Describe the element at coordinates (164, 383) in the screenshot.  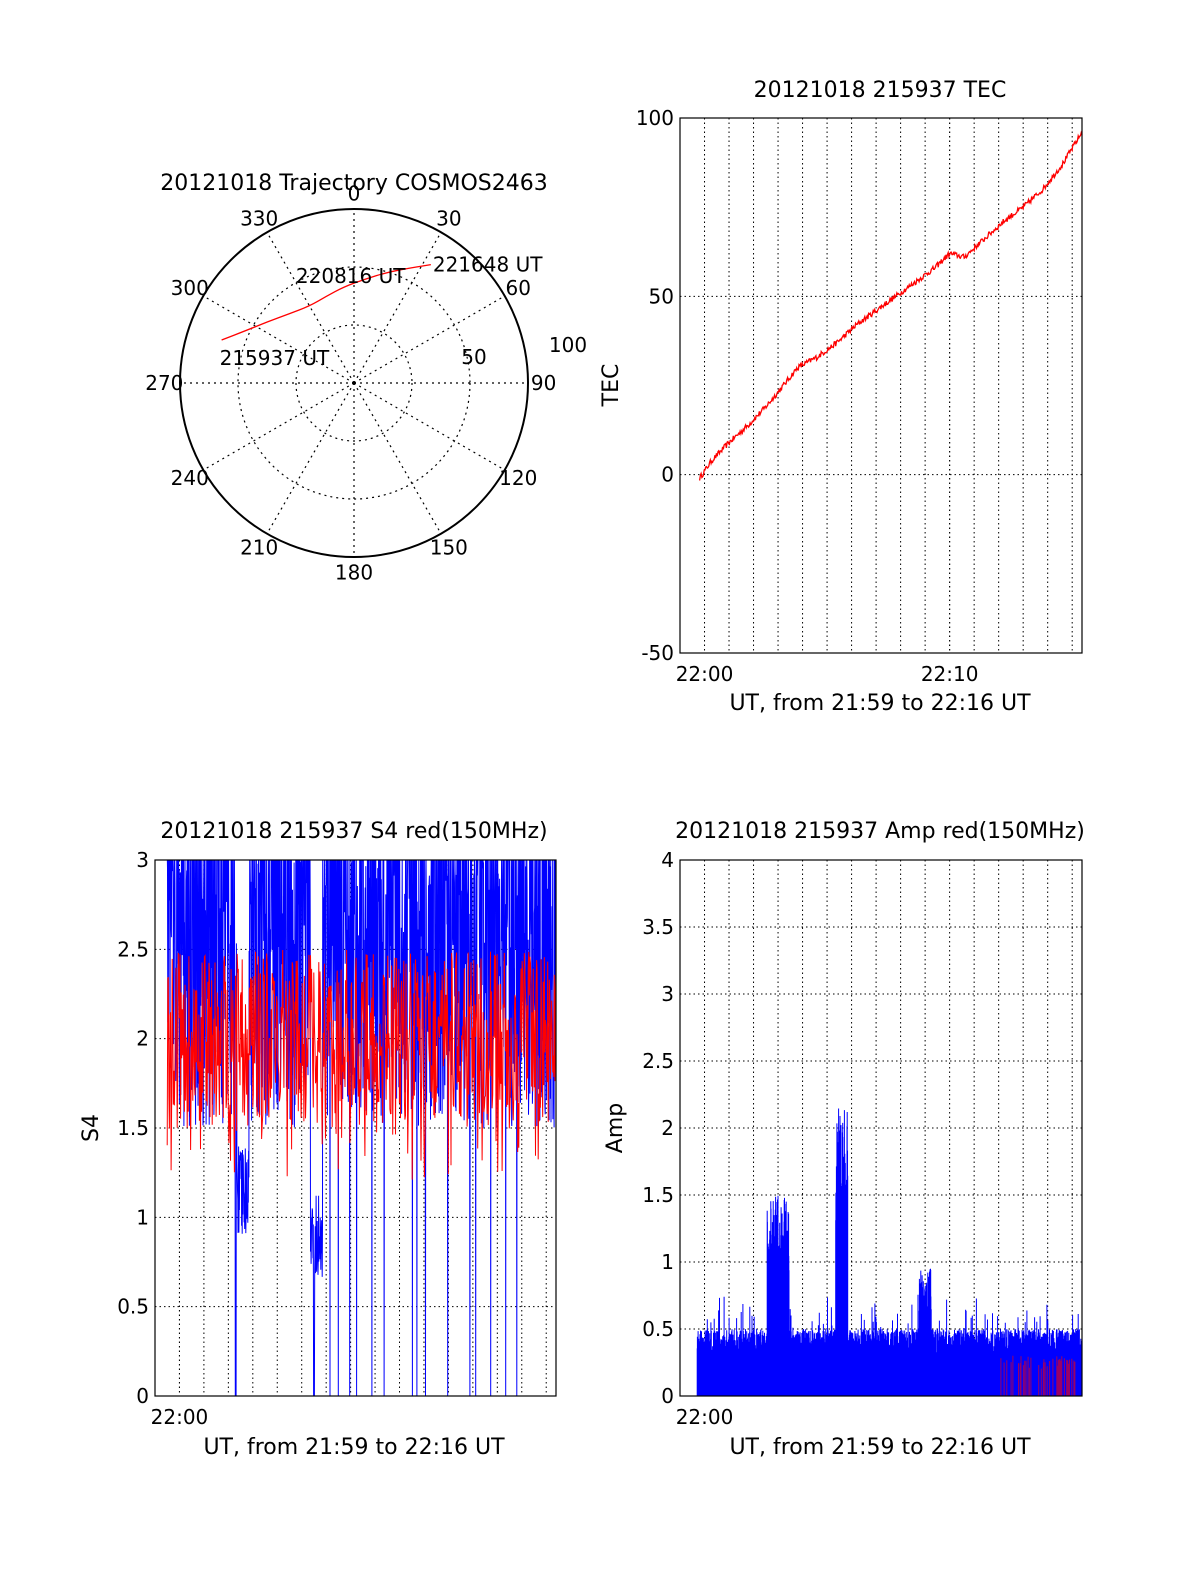
I see `polar-angle-label-270: 270` at that location.